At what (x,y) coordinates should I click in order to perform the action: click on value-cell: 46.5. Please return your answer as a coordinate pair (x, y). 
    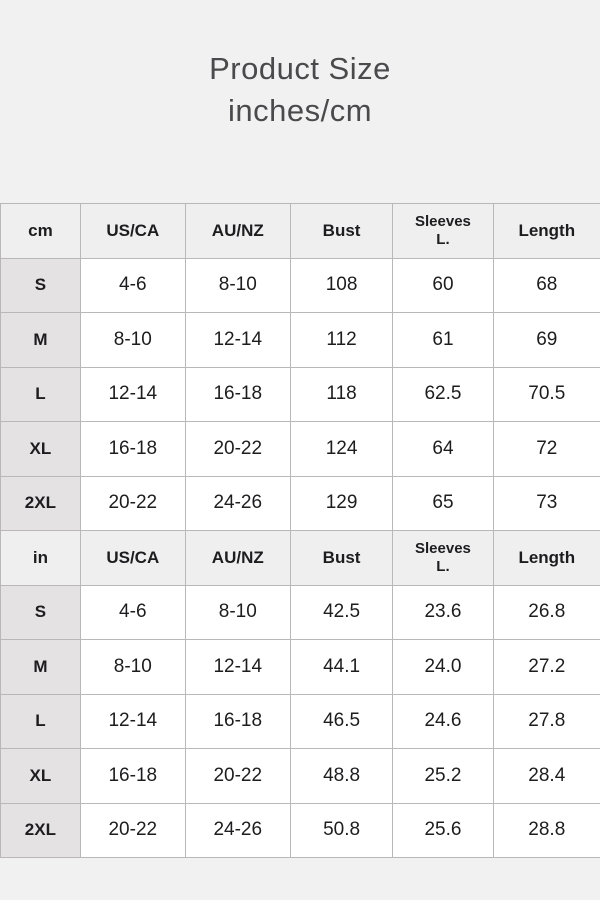
    Looking at the image, I should click on (341, 721).